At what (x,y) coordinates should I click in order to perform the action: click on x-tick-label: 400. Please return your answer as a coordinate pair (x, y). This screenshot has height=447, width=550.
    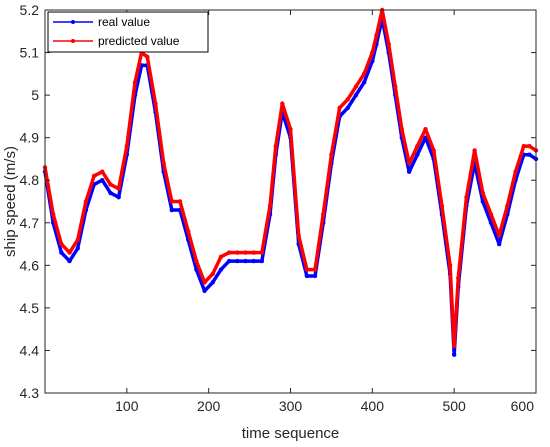
    Looking at the image, I should click on (373, 406).